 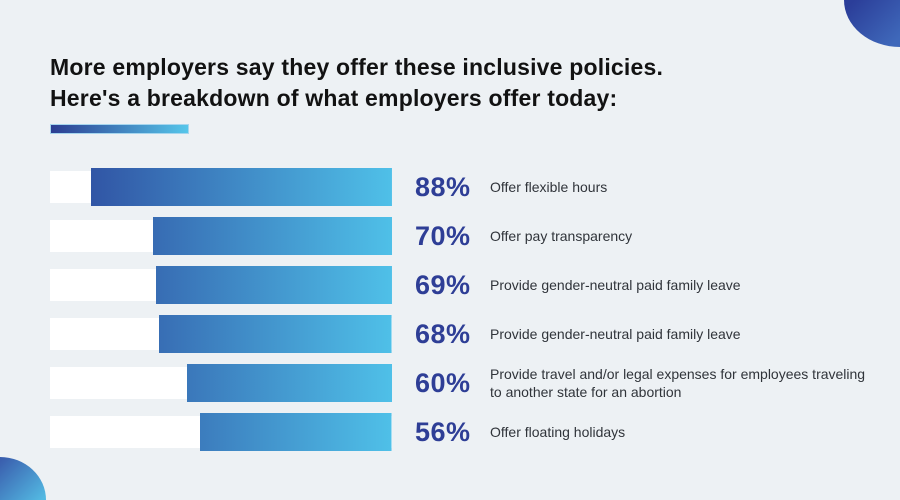 I want to click on title-gradient-underline, so click(x=119, y=129).